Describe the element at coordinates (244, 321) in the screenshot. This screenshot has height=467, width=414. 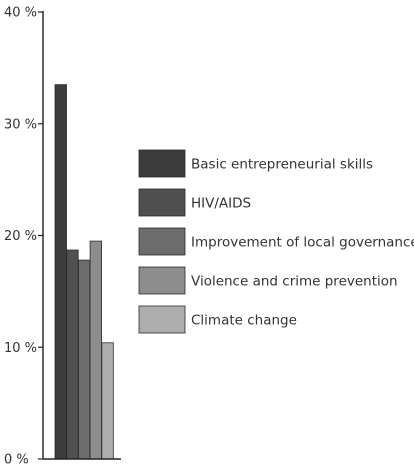
I see `legend-label: Climate change` at that location.